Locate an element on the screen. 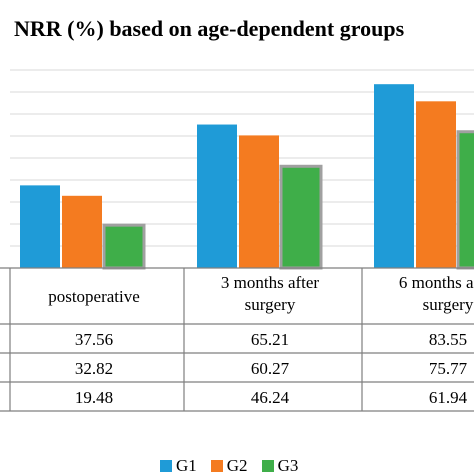  category-label-1: surgery is located at coordinates (270, 304).